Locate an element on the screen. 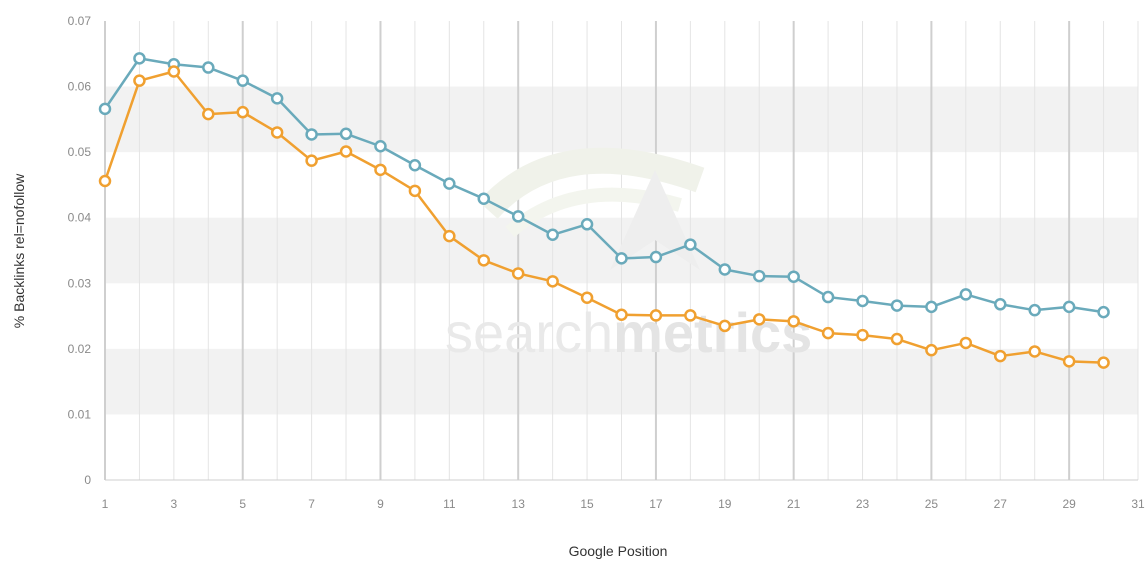  x-tick-label: 3 is located at coordinates (174, 504).